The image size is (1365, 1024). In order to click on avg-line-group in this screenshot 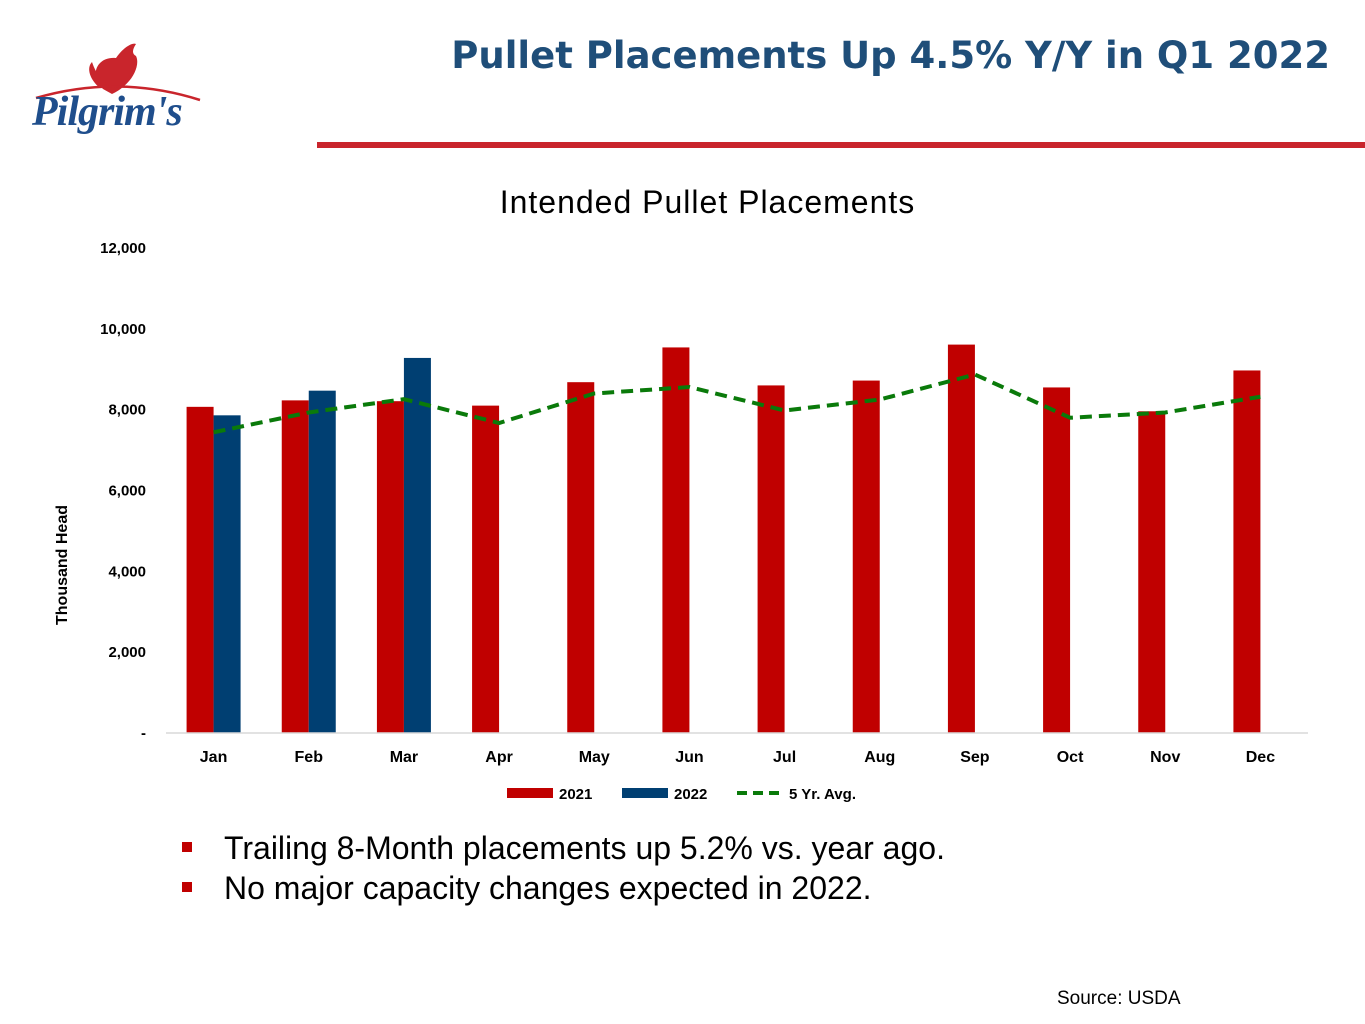, I will do `click(737, 403)`.